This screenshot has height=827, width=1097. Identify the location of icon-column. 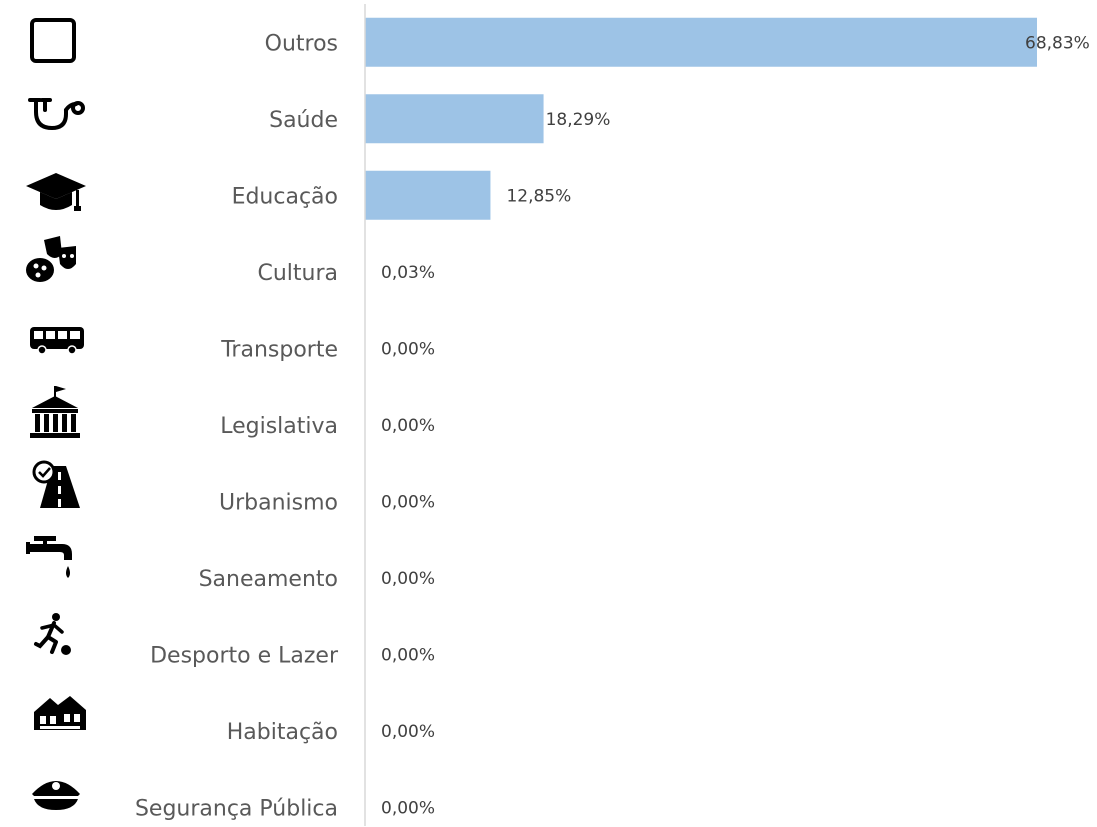
(56, 414).